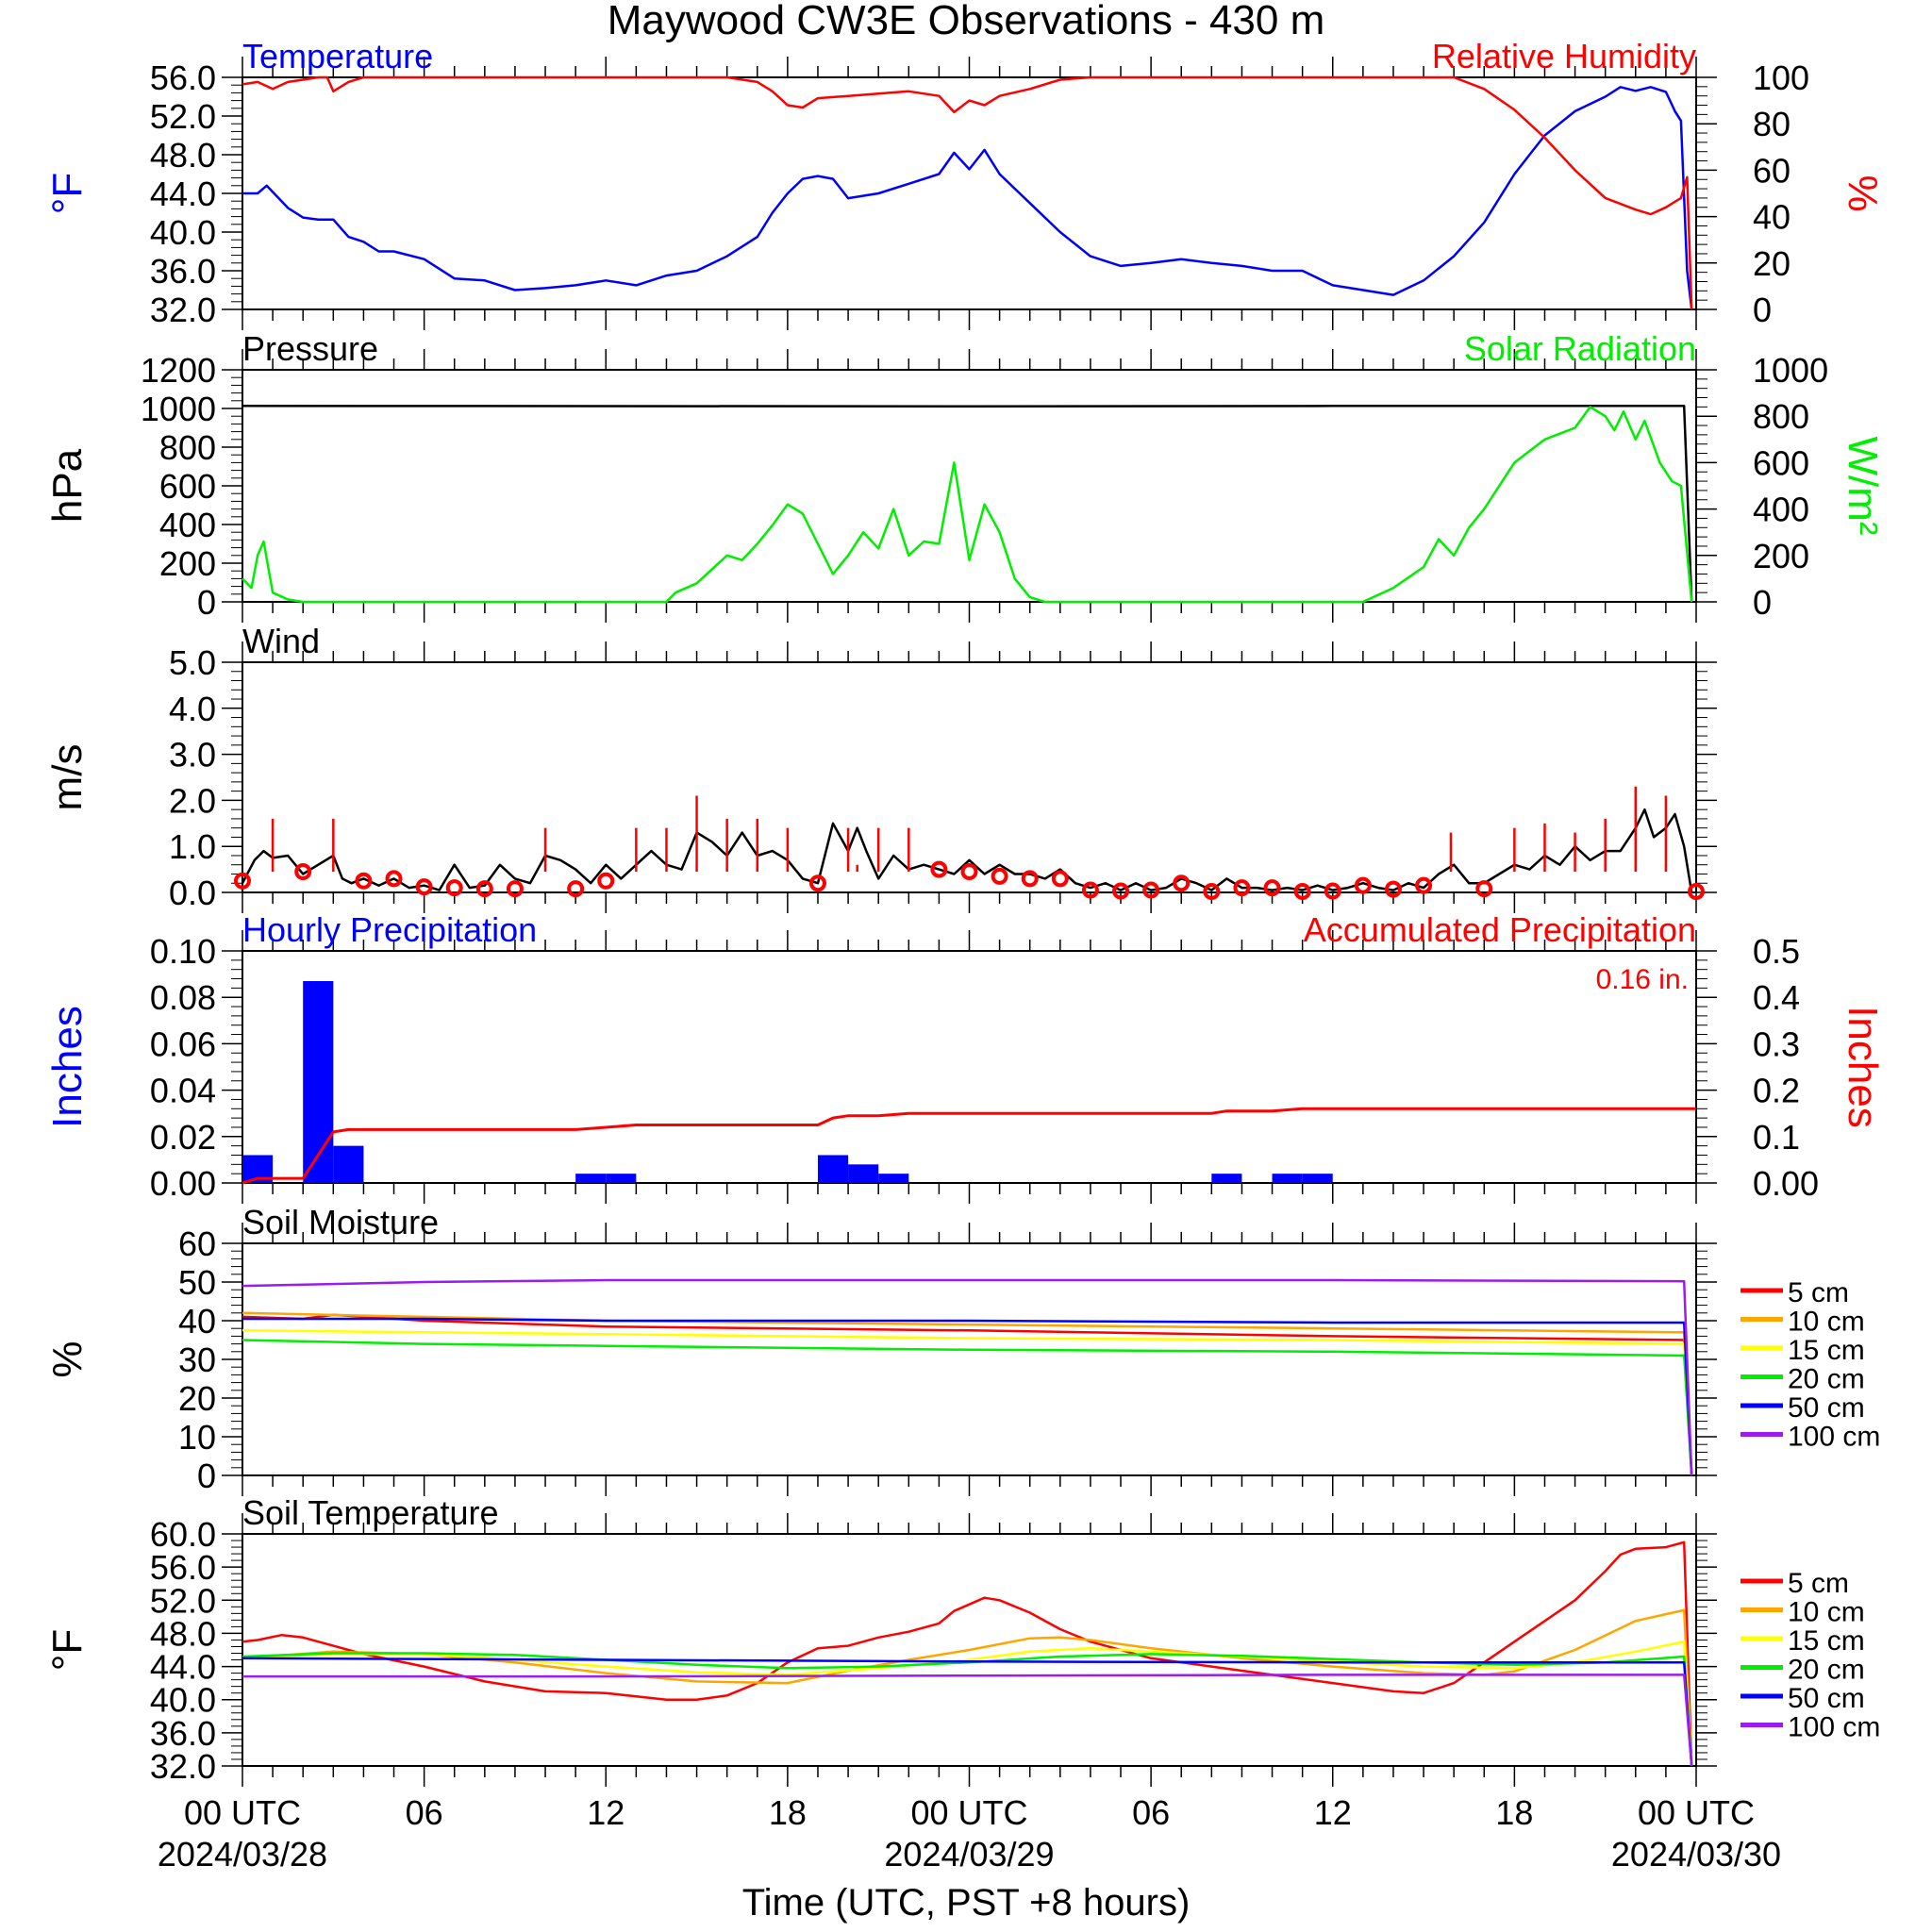  Describe the element at coordinates (183, 1535) in the screenshot. I see `y-tick-label: 60.0` at that location.